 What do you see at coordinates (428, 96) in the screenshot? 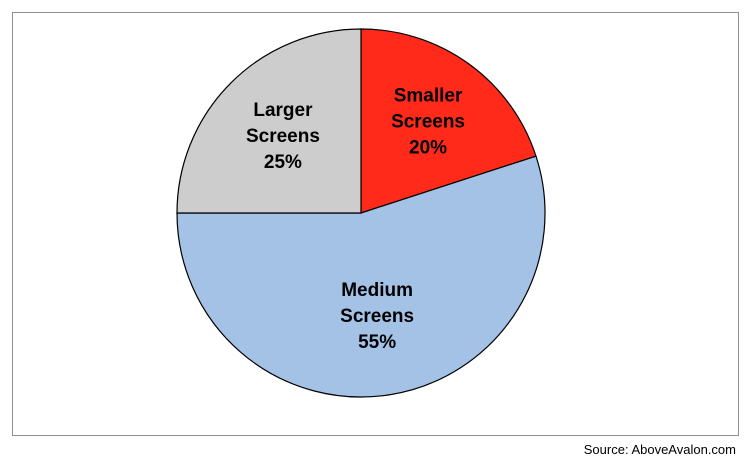
I see `slice-label-line: Smaller` at bounding box center [428, 96].